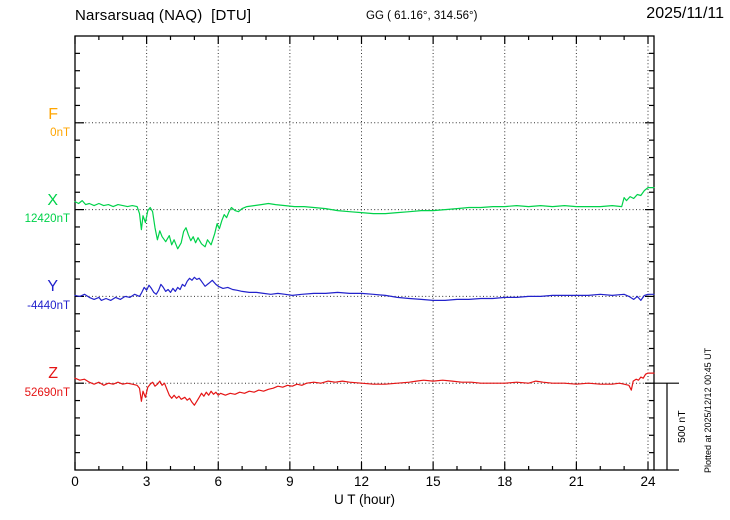 The height and width of the screenshot is (520, 730). Describe the element at coordinates (52, 200) in the screenshot. I see `series-letter-x: X` at that location.